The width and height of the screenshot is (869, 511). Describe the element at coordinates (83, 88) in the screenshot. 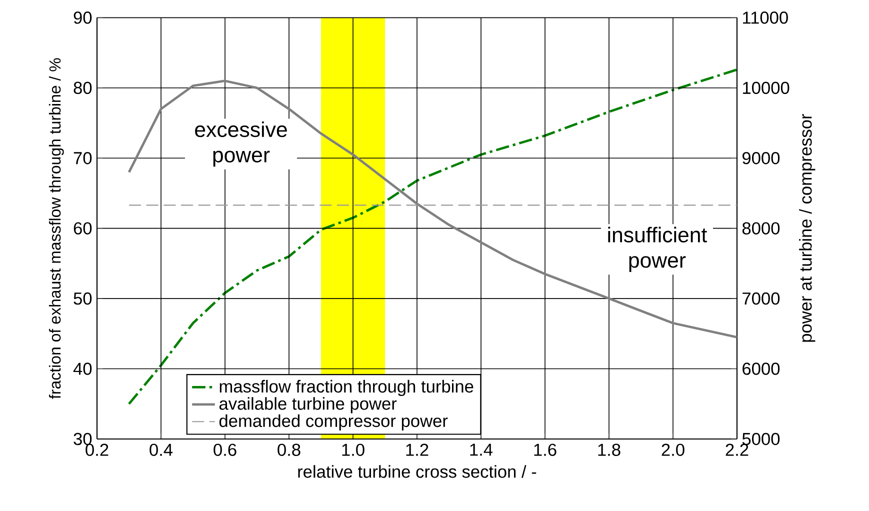

I see `y-tick-label: 80` at that location.